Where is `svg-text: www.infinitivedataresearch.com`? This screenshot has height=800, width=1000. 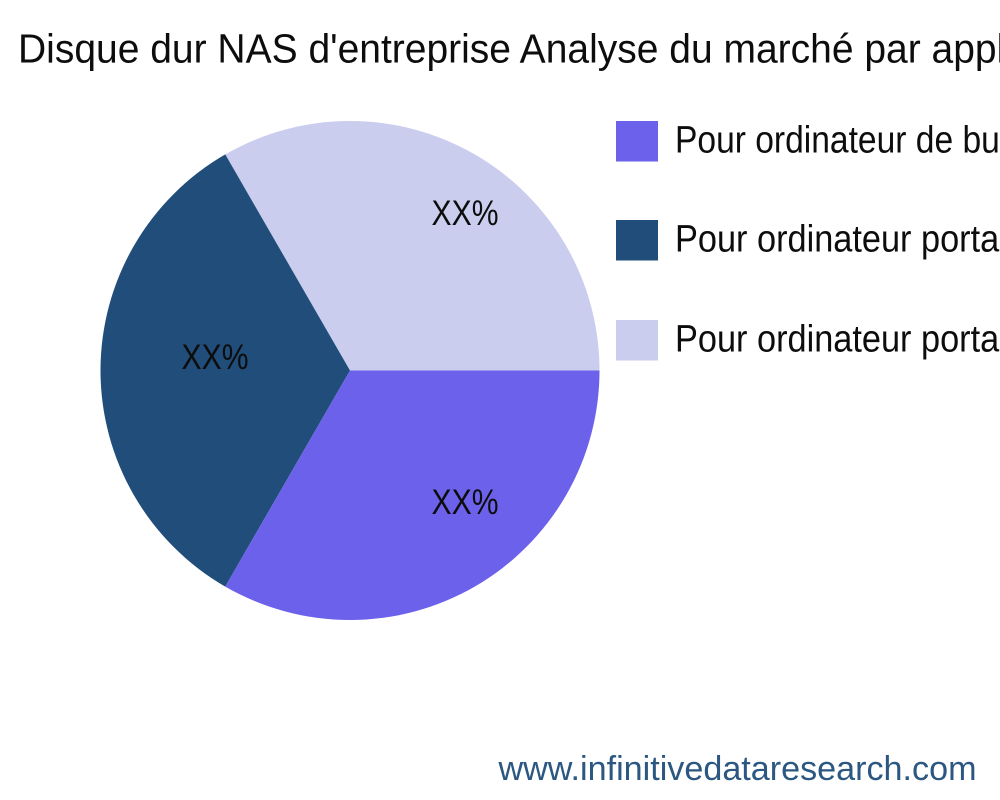 svg-text: www.infinitivedataresearch.com is located at coordinates (736, 769).